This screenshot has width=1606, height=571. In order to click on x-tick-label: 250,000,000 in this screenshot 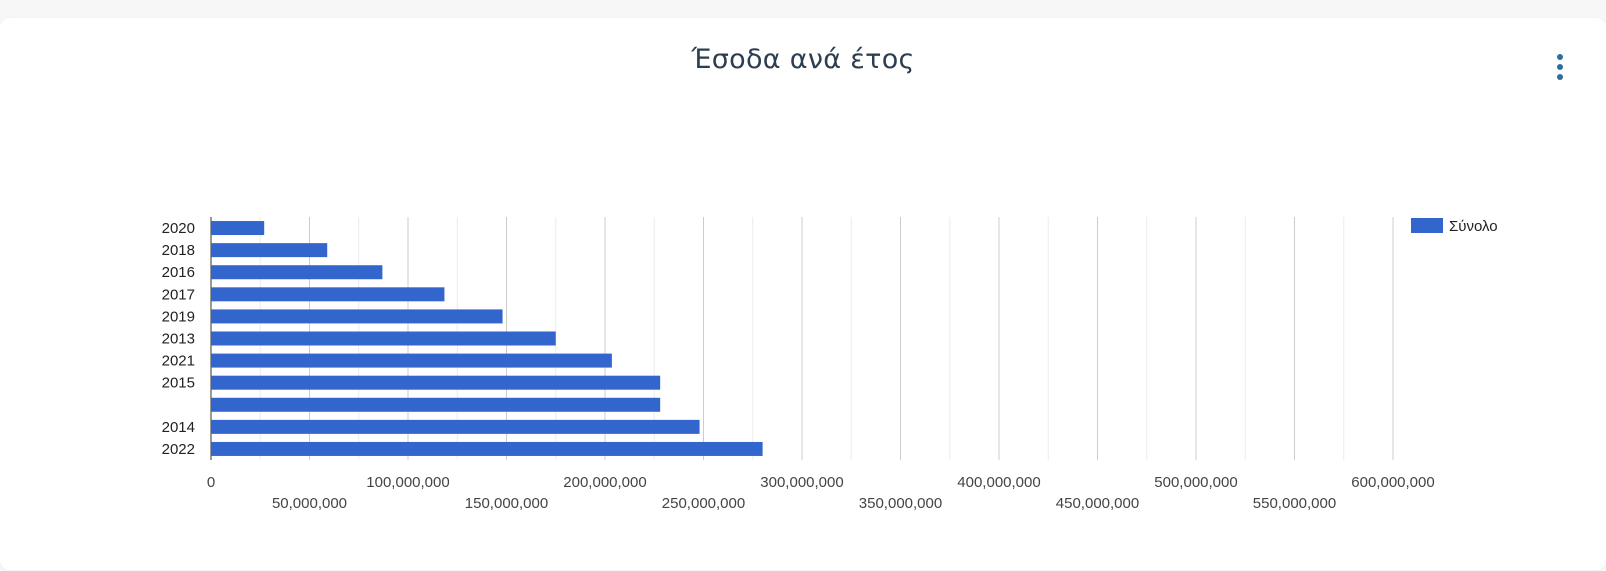, I will do `click(703, 503)`.